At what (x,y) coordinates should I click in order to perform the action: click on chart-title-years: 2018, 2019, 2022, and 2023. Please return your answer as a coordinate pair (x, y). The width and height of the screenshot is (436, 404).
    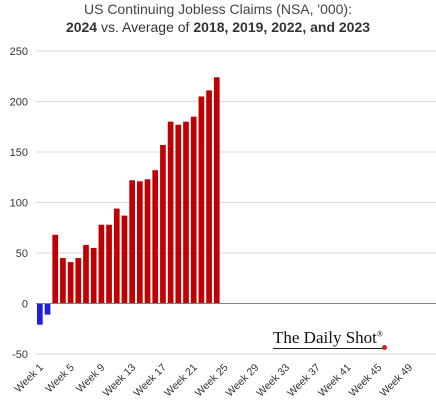
    Looking at the image, I should click on (282, 27).